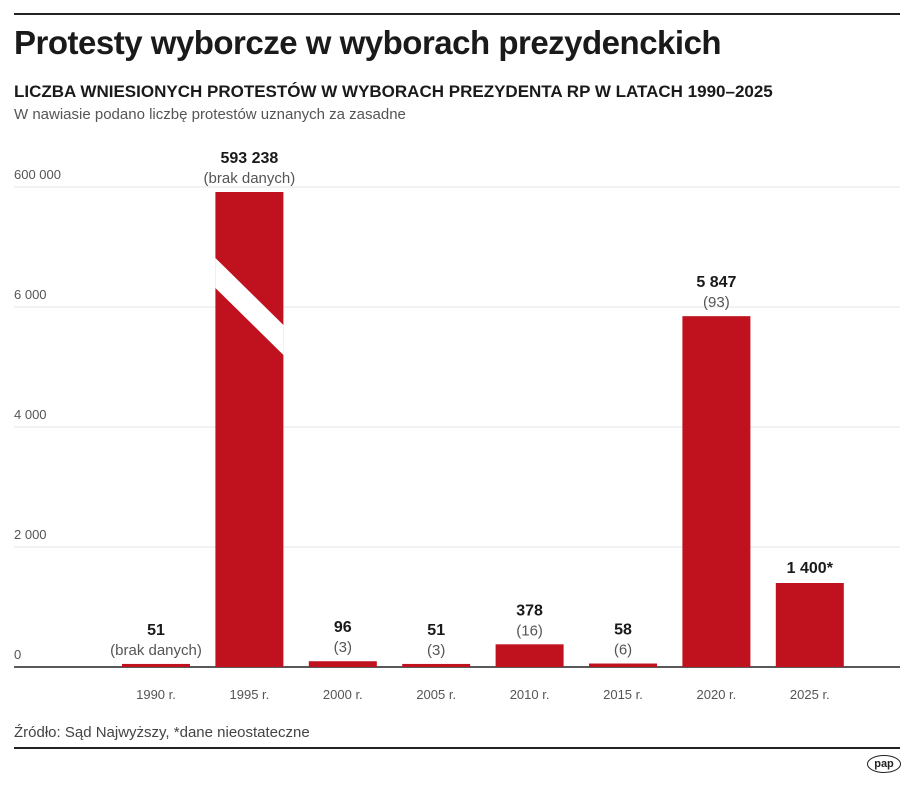 Image resolution: width=915 pixels, height=785 pixels. What do you see at coordinates (30, 414) in the screenshot?
I see `y-tick-label: 4 000` at bounding box center [30, 414].